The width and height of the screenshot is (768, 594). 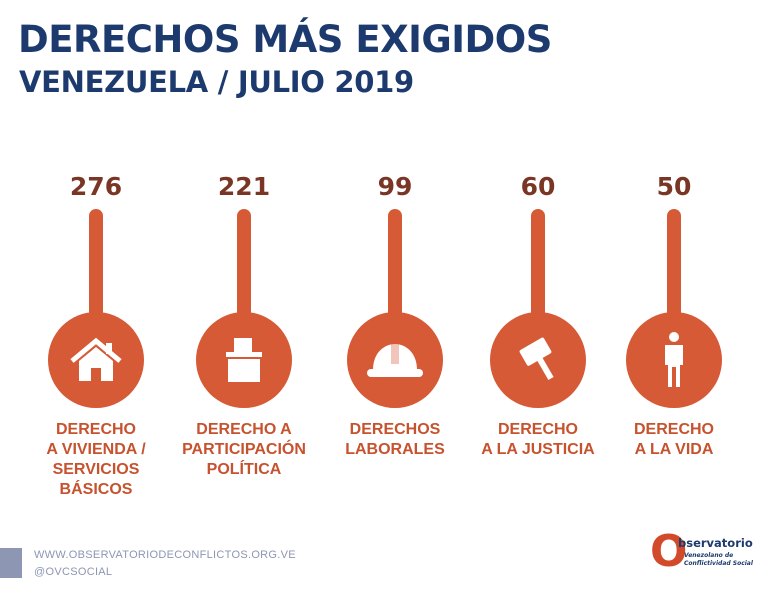 I want to click on hard-hat-icon, so click(x=395, y=360).